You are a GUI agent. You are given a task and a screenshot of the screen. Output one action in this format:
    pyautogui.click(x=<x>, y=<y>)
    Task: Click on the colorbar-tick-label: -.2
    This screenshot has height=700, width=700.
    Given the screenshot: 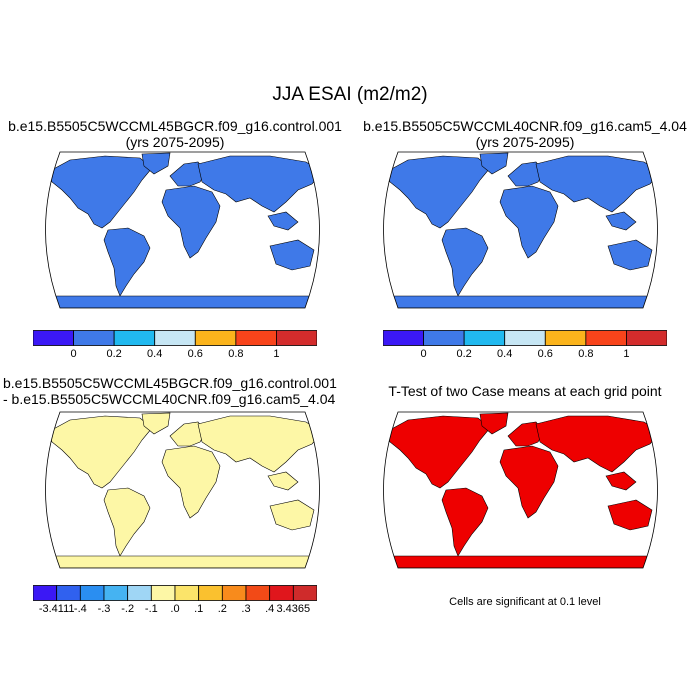 What is the action you would take?
    pyautogui.click(x=128, y=609)
    